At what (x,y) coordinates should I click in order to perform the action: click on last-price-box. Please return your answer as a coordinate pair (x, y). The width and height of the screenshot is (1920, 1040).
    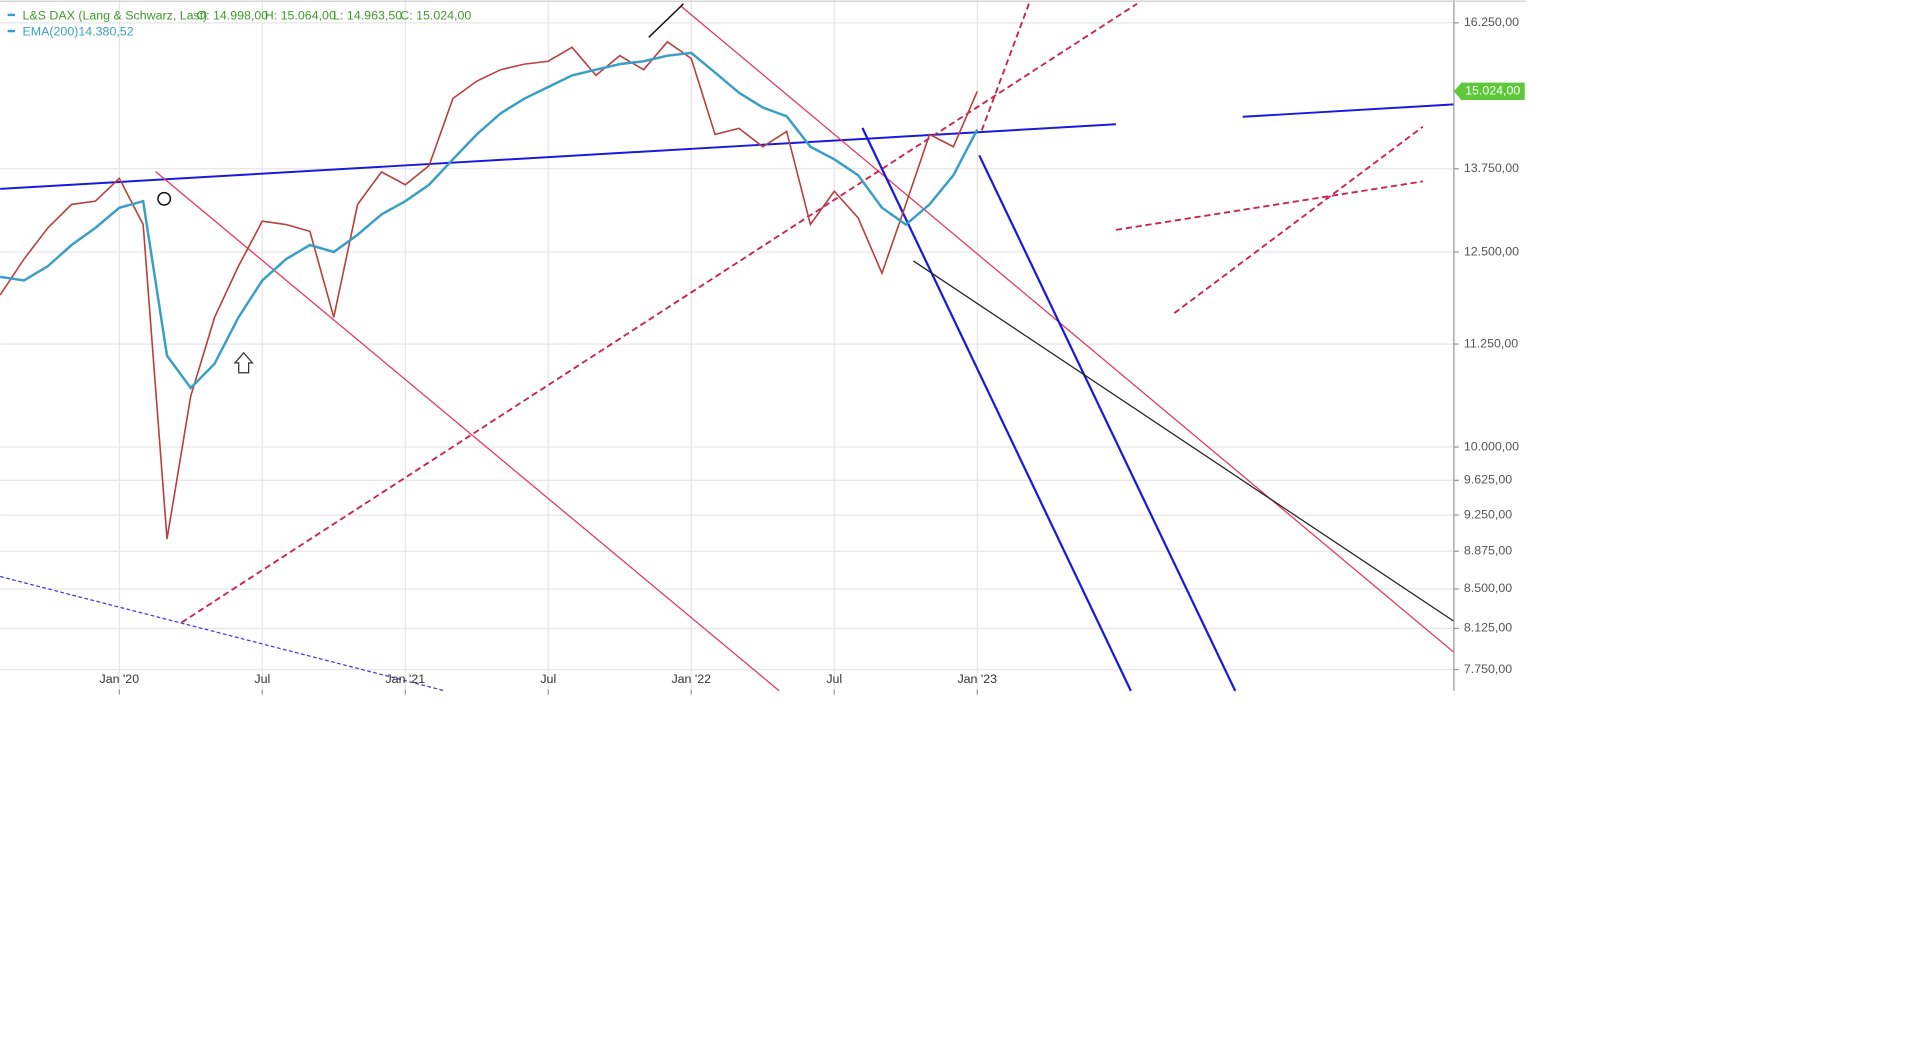
    Looking at the image, I should click on (1489, 91).